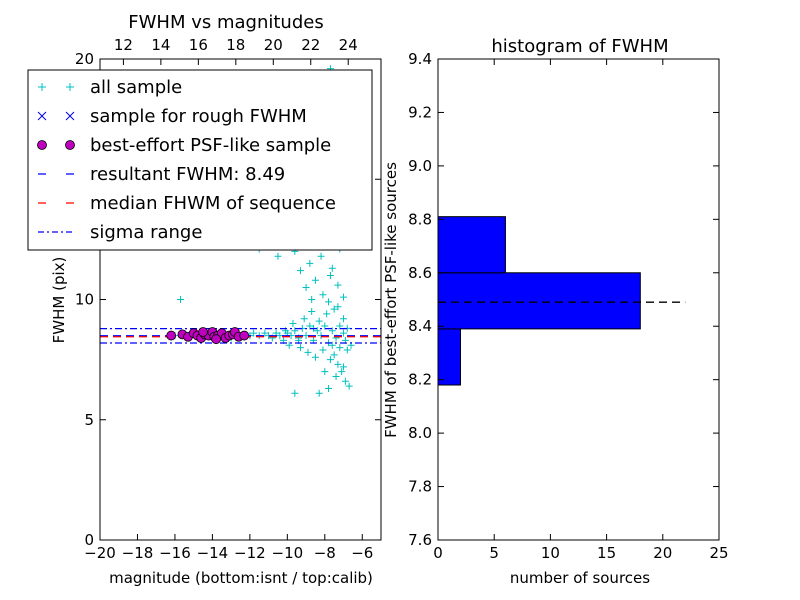  I want to click on x-tick-label: −14, so click(213, 553).